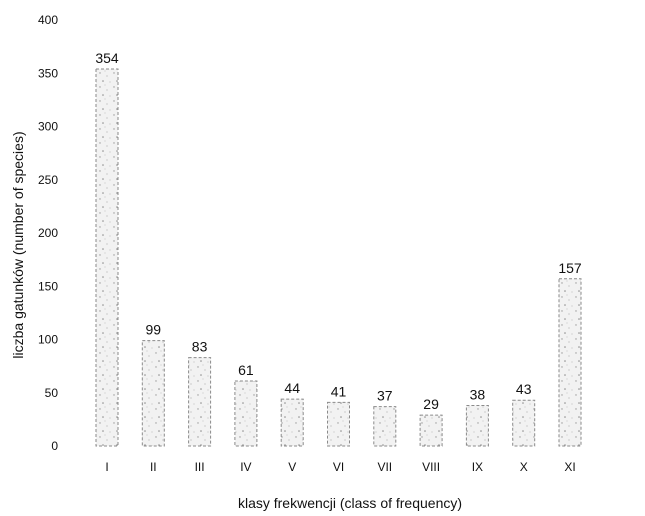  What do you see at coordinates (245, 467) in the screenshot?
I see `x-tick-label: IV` at bounding box center [245, 467].